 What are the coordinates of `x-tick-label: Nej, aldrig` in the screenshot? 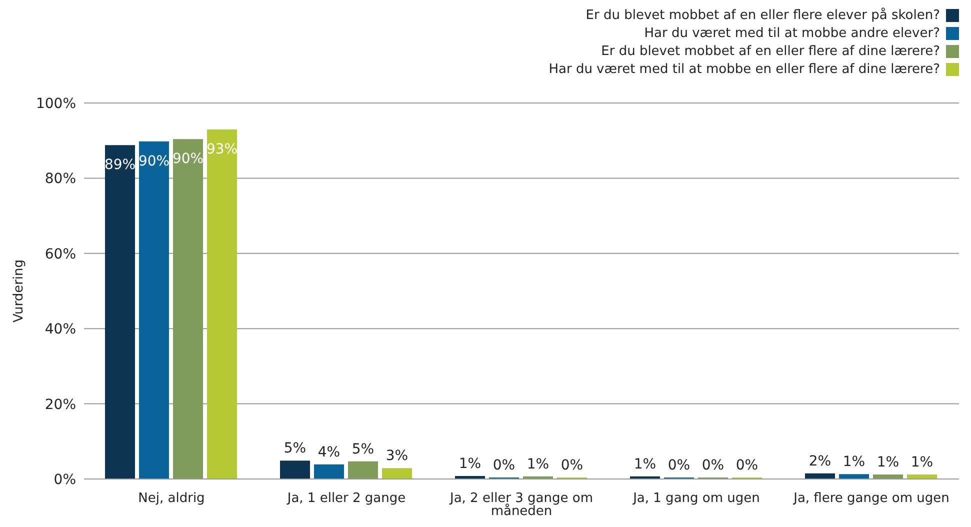 It's located at (171, 498).